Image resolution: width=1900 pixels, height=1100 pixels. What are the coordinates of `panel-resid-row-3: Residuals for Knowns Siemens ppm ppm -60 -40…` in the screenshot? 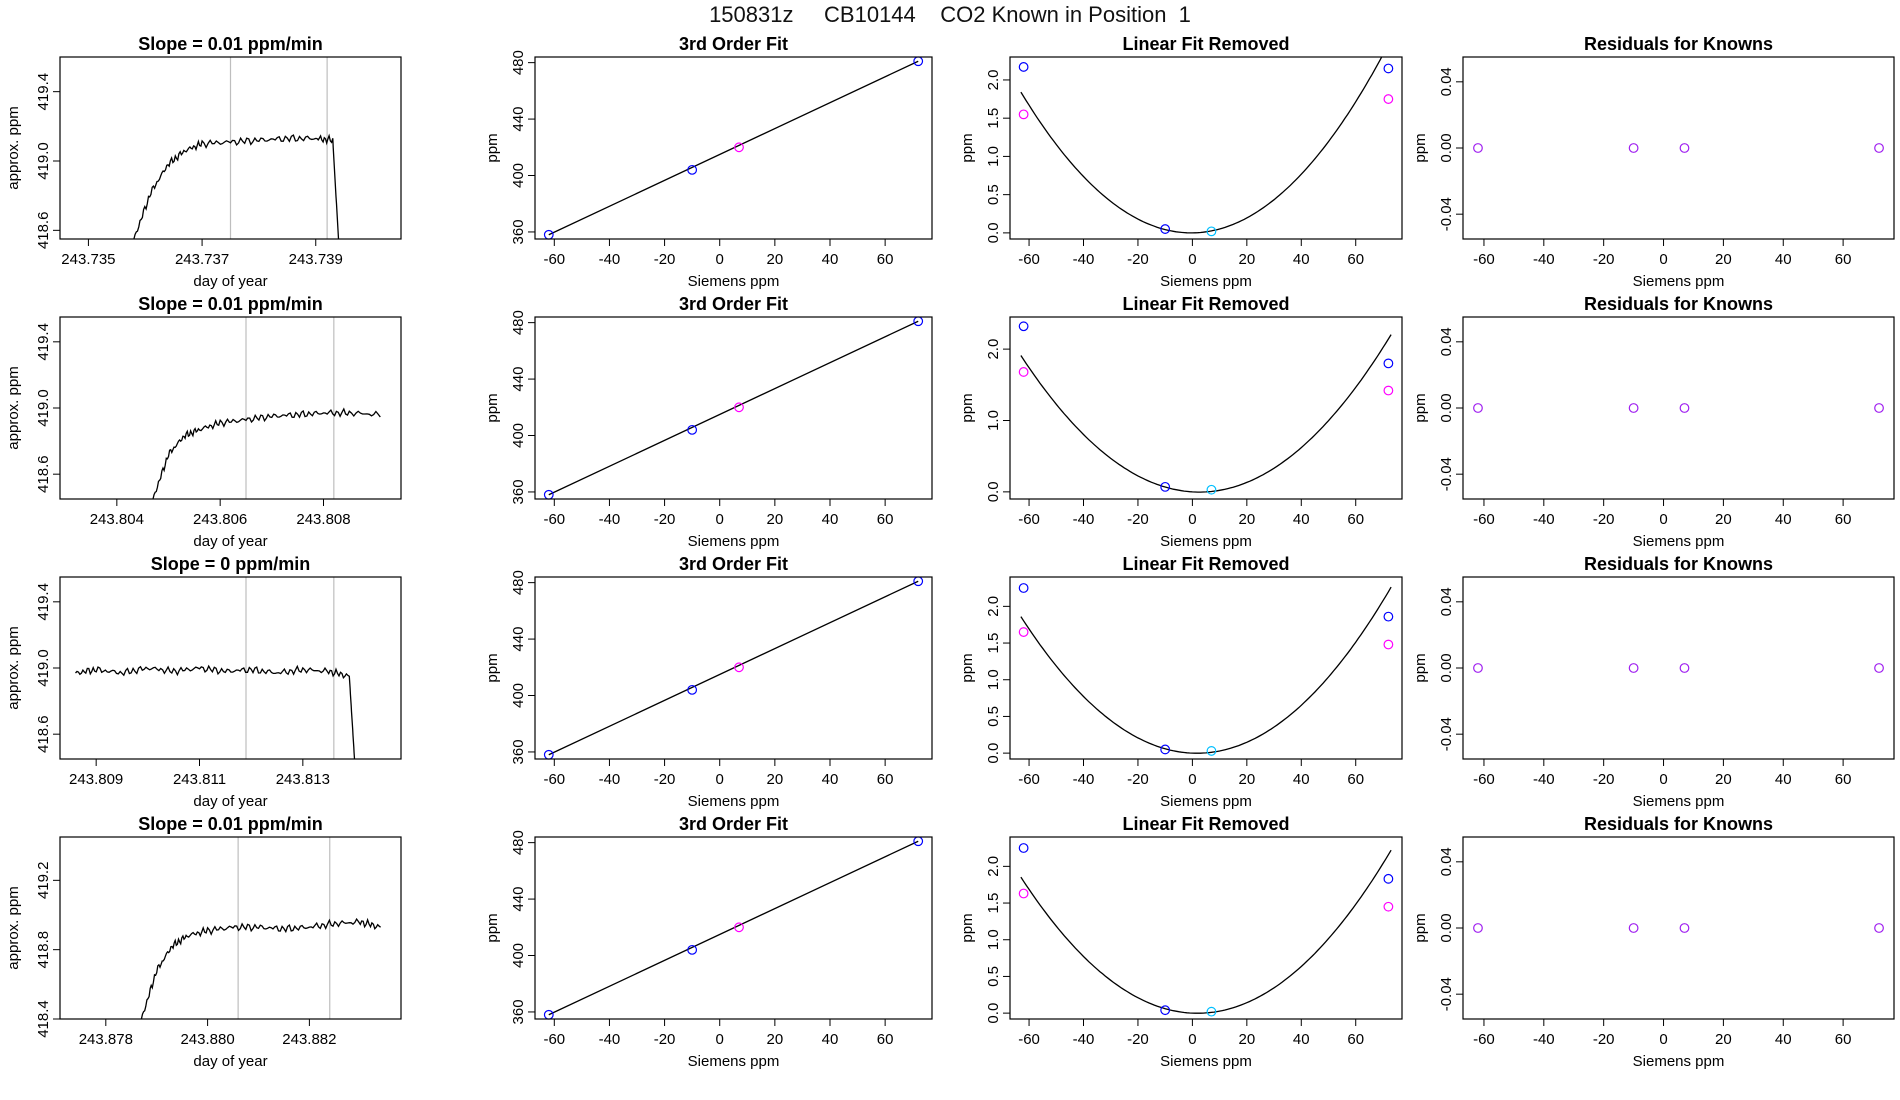 It's located at (1653, 682).